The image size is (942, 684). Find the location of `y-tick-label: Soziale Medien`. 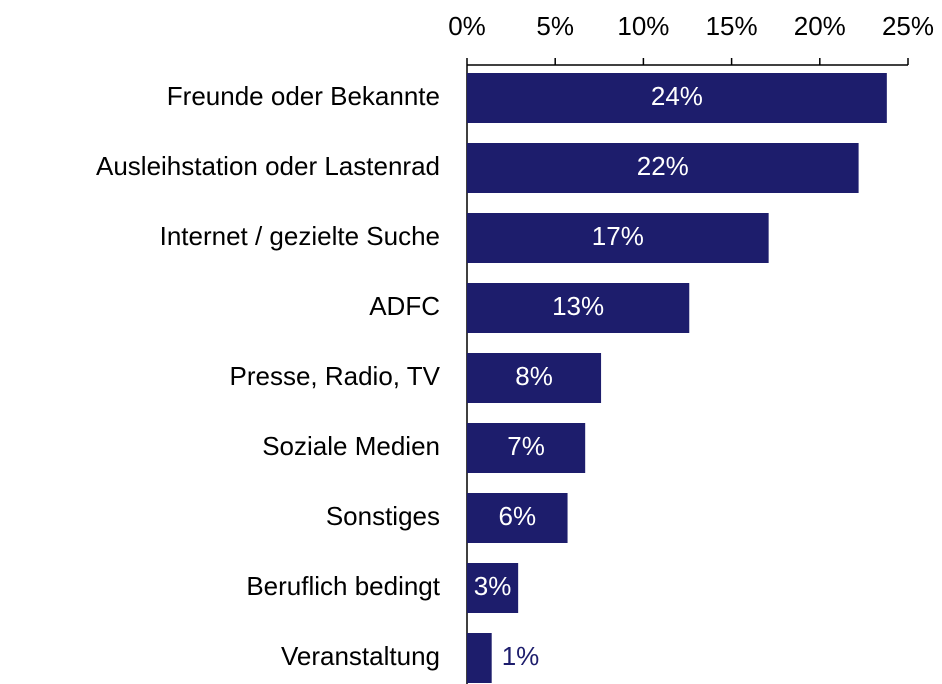

y-tick-label: Soziale Medien is located at coordinates (351, 446).